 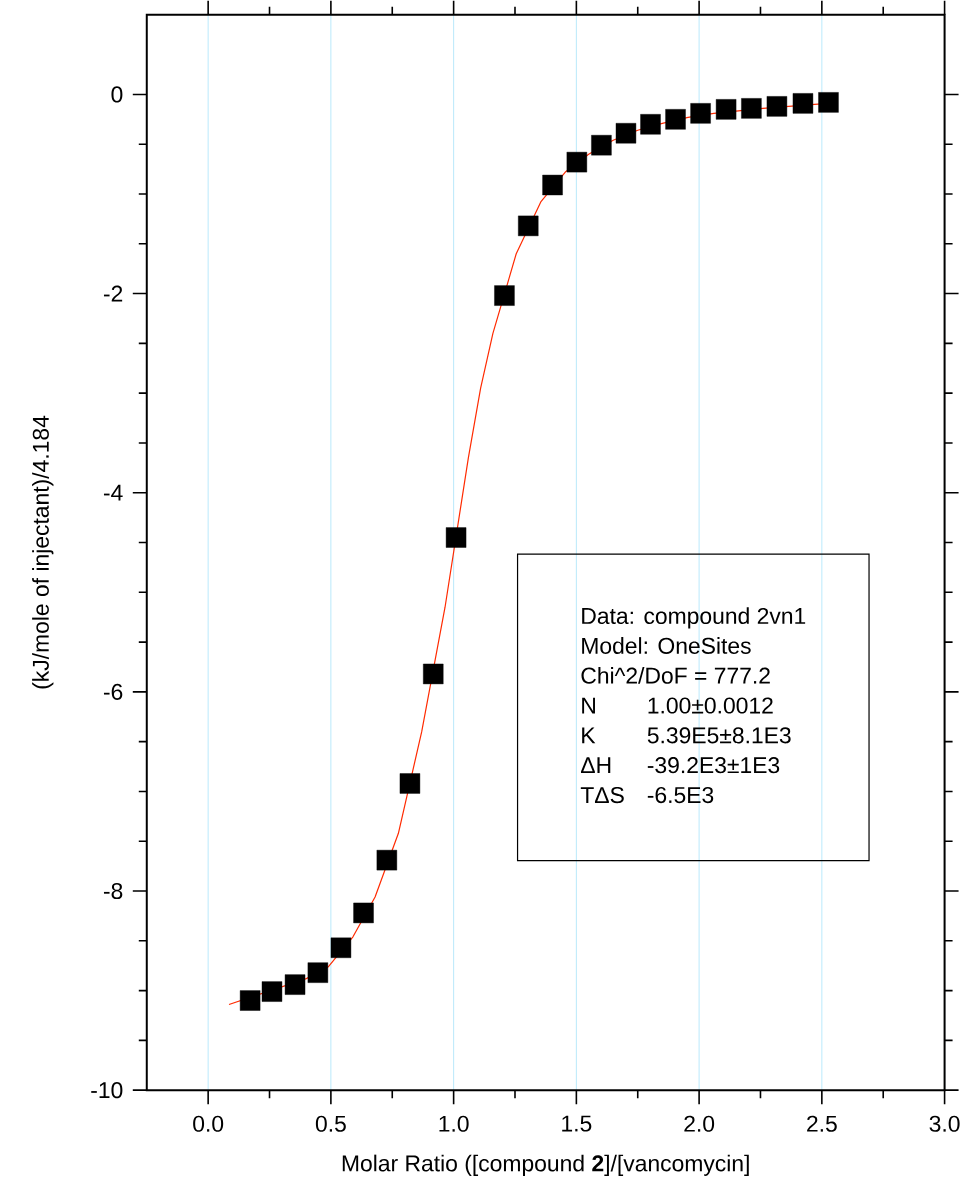 What do you see at coordinates (944, 1123) in the screenshot?
I see `x-tick-label: 3.0` at bounding box center [944, 1123].